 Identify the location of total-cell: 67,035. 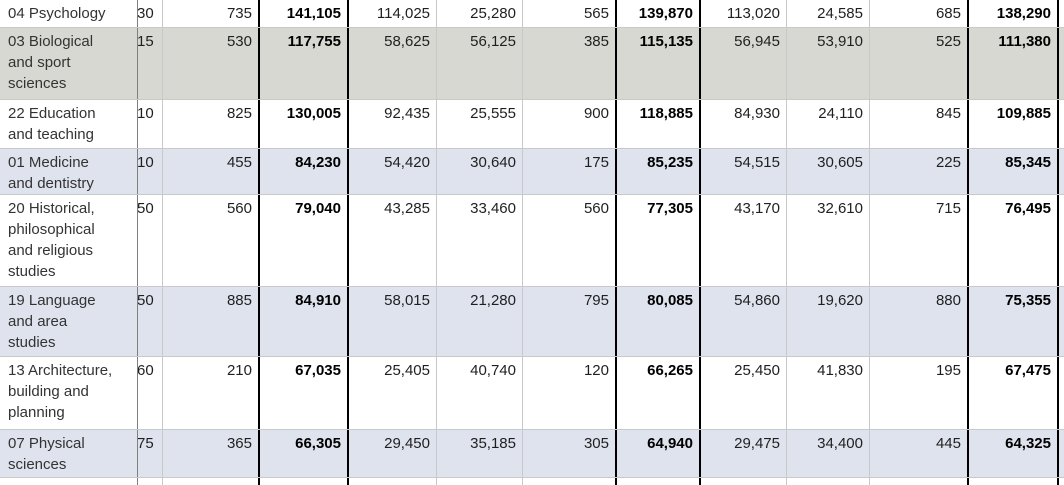
(303, 393).